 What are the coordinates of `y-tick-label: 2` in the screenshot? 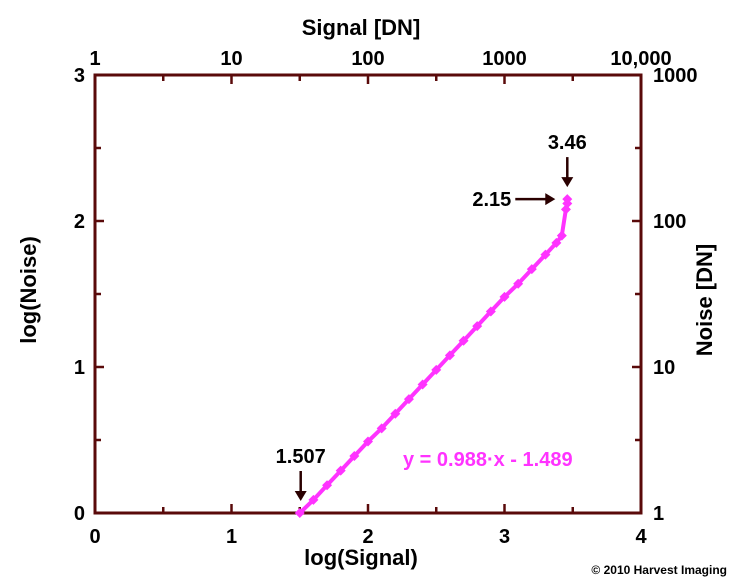 It's located at (79, 222).